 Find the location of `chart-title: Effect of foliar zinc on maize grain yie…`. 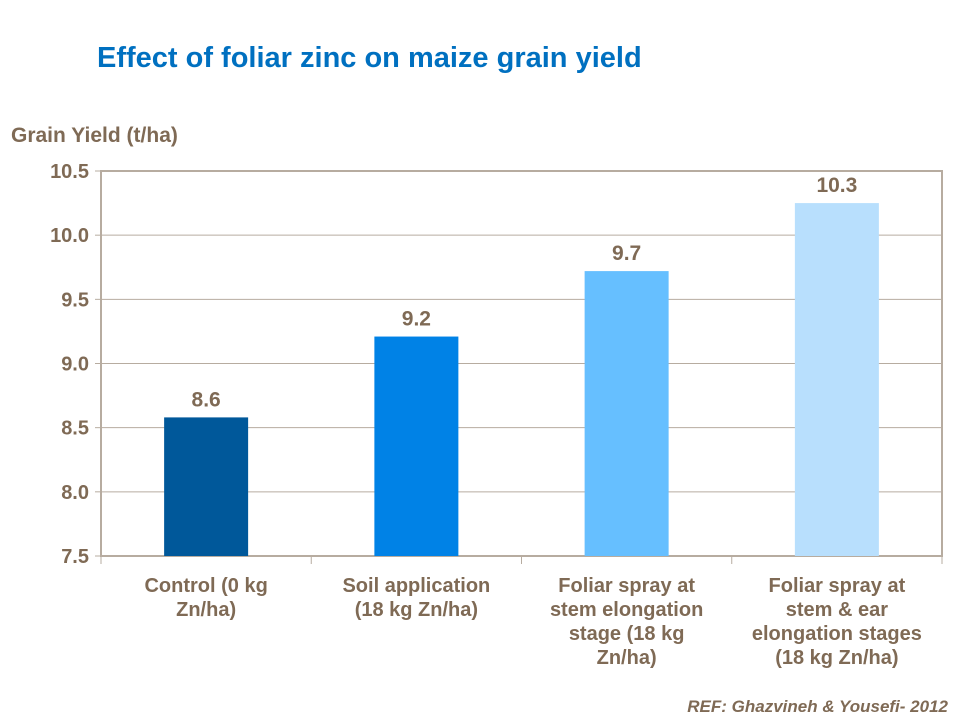

chart-title: Effect of foliar zinc on maize grain yie… is located at coordinates (369, 58).